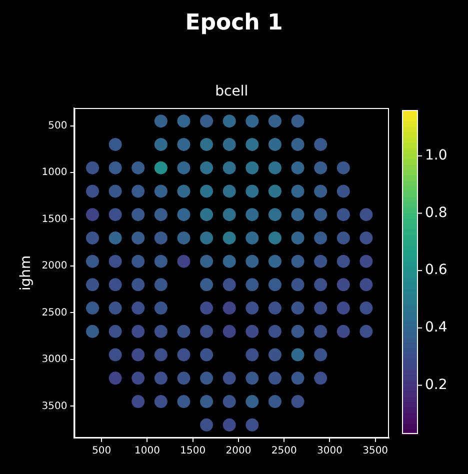  I want to click on y-tick-label: 1500, so click(55, 219).